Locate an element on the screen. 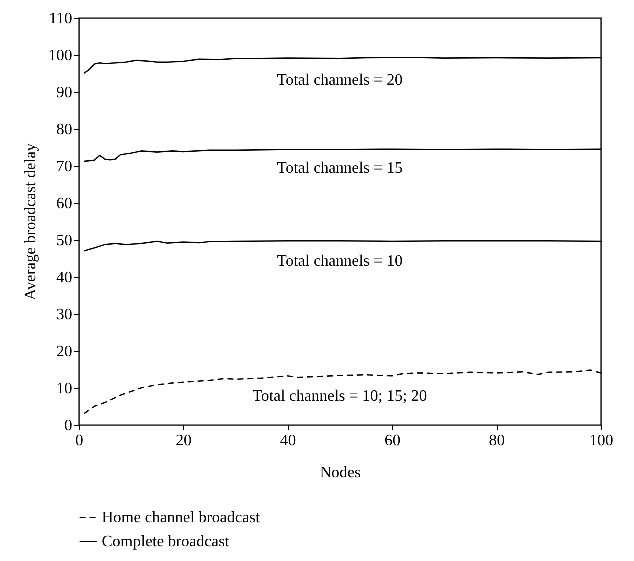  y-tick-label: 80 is located at coordinates (64, 130).